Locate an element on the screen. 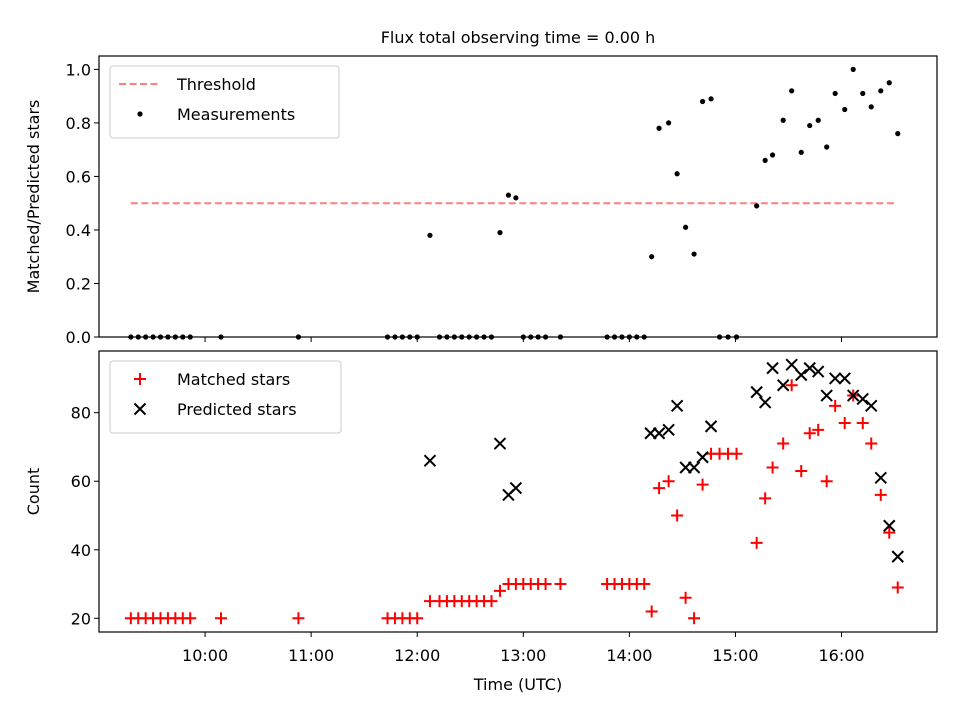 The width and height of the screenshot is (960, 720). y-tick-label: 0.0 is located at coordinates (78, 337).